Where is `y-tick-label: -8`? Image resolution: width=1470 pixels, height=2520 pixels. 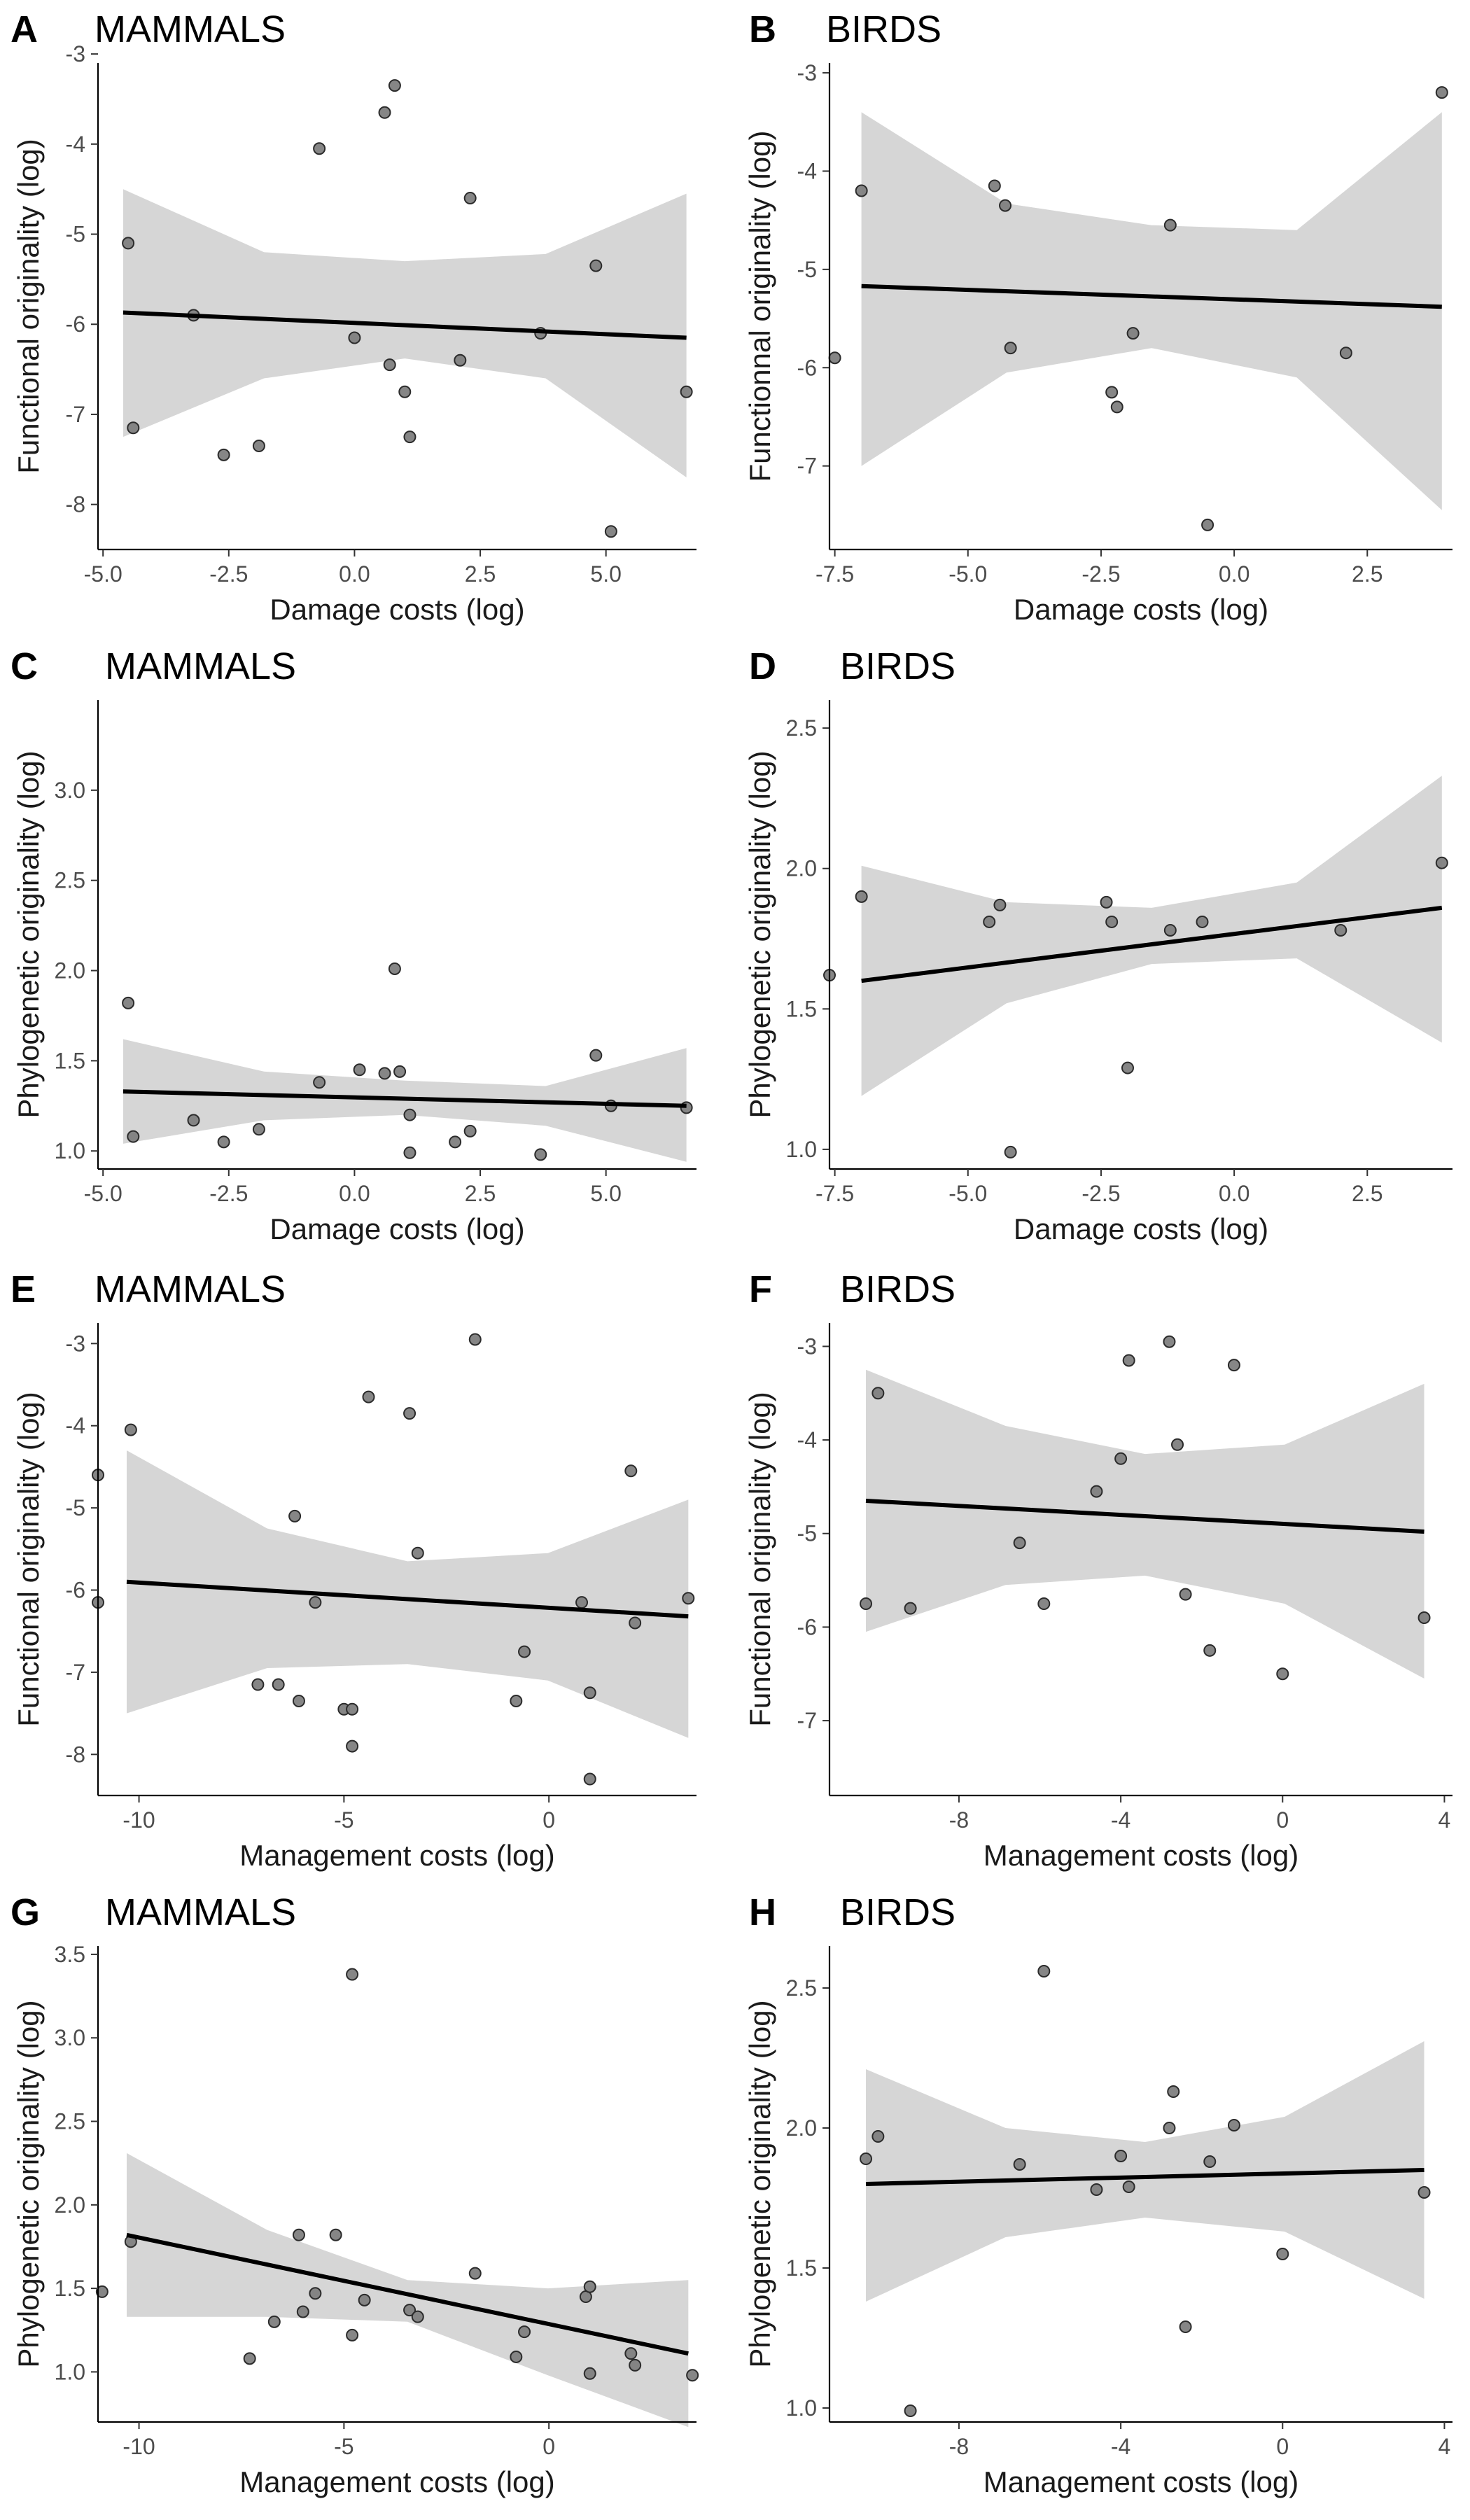
y-tick-label: -8 is located at coordinates (75, 1754).